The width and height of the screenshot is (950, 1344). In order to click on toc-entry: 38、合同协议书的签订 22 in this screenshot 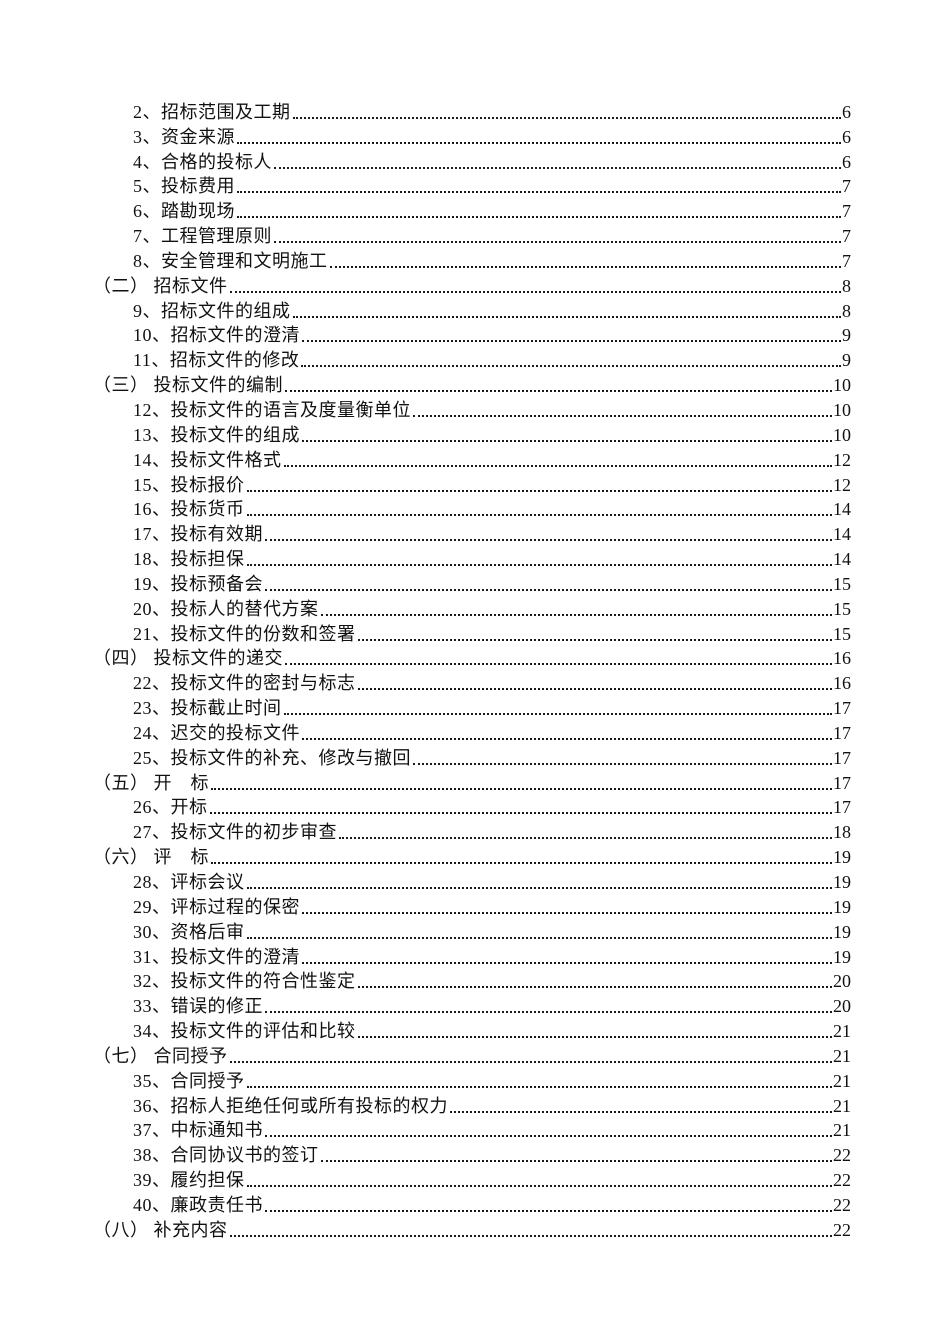, I will do `click(472, 1154)`.